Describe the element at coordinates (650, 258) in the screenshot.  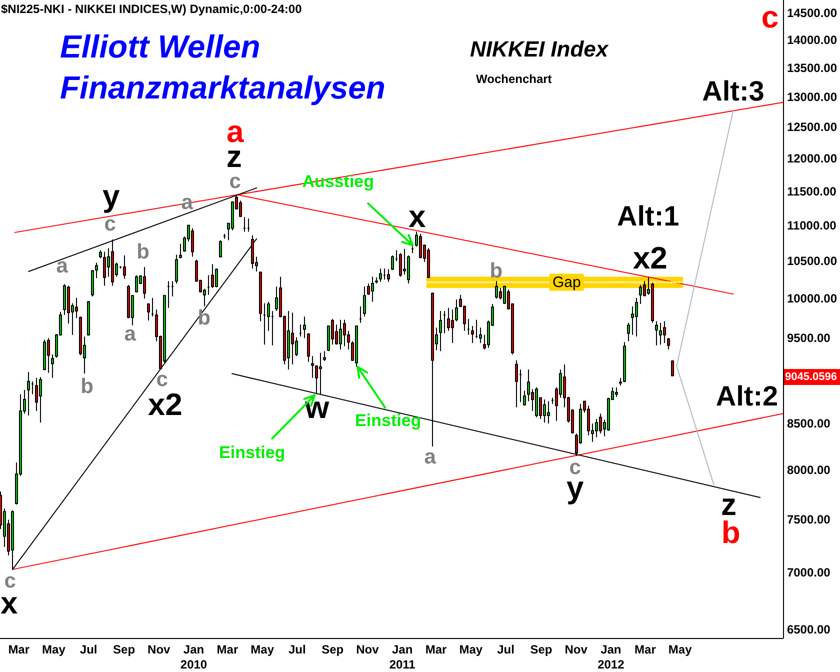
I see `annotation: x2` at that location.